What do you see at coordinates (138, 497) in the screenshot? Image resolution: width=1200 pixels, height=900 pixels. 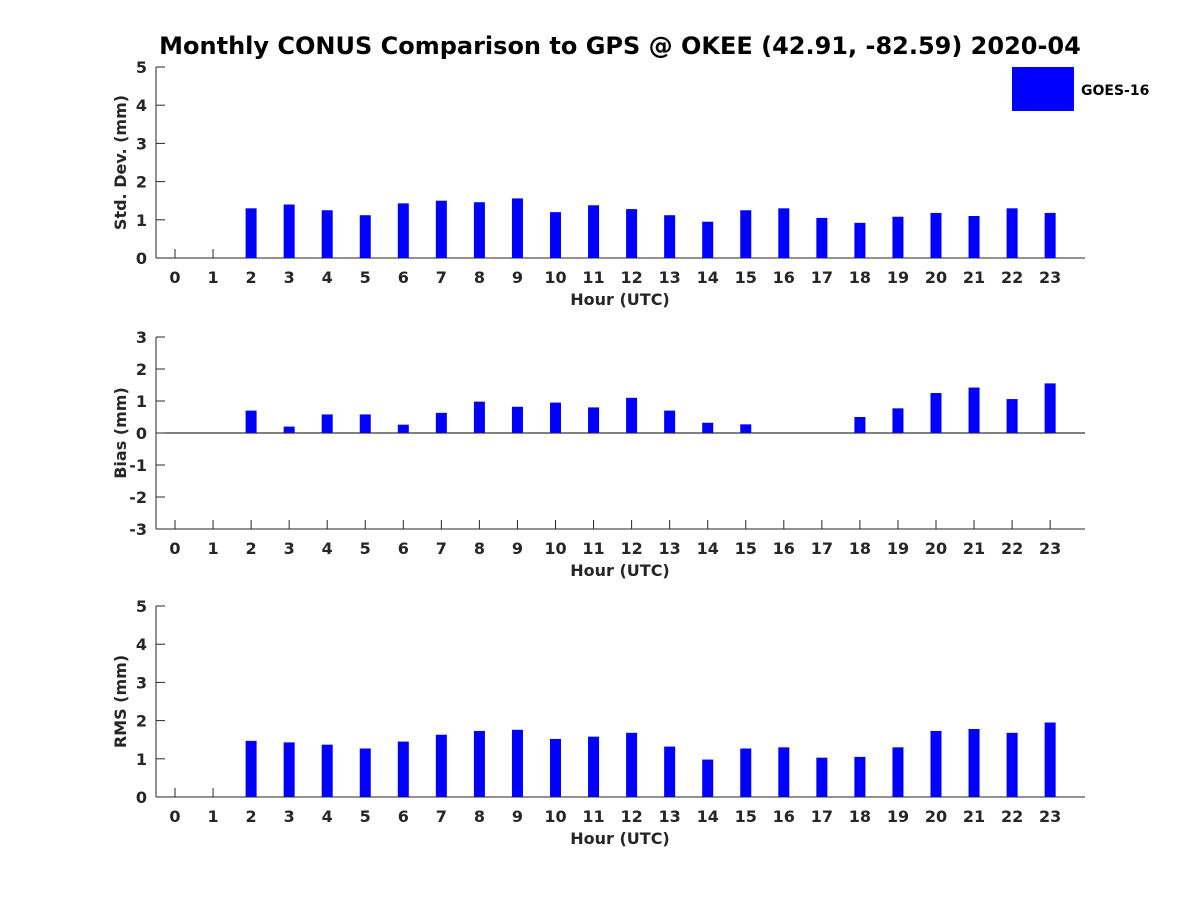 I see `y-tick-label: -2` at bounding box center [138, 497].